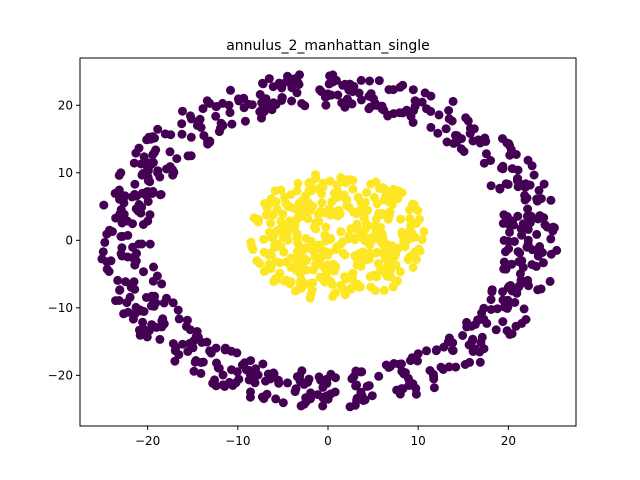 The image size is (640, 480). Describe the element at coordinates (69, 240) in the screenshot. I see `y-tick-label: 0` at that location.